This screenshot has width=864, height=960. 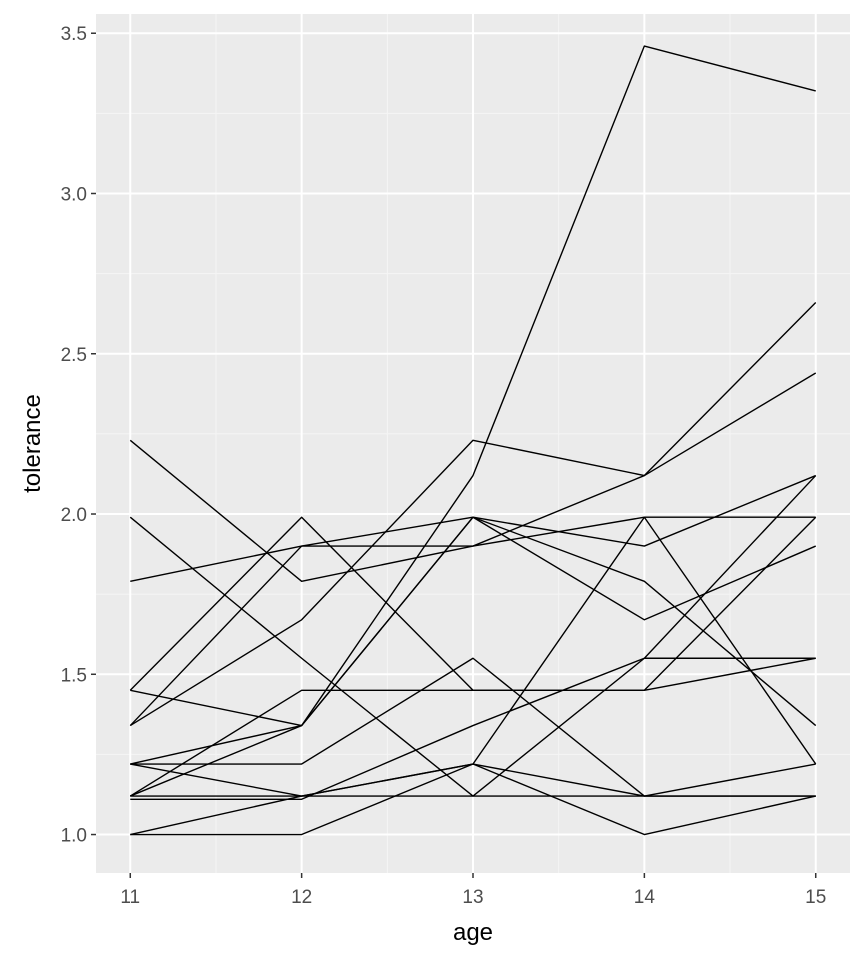 What do you see at coordinates (74, 194) in the screenshot?
I see `y-tick-label: 3.0` at bounding box center [74, 194].